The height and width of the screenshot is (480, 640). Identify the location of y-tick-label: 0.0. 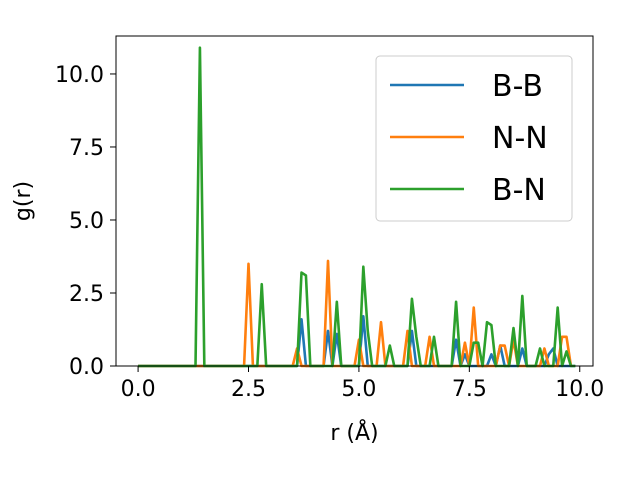
(86, 367).